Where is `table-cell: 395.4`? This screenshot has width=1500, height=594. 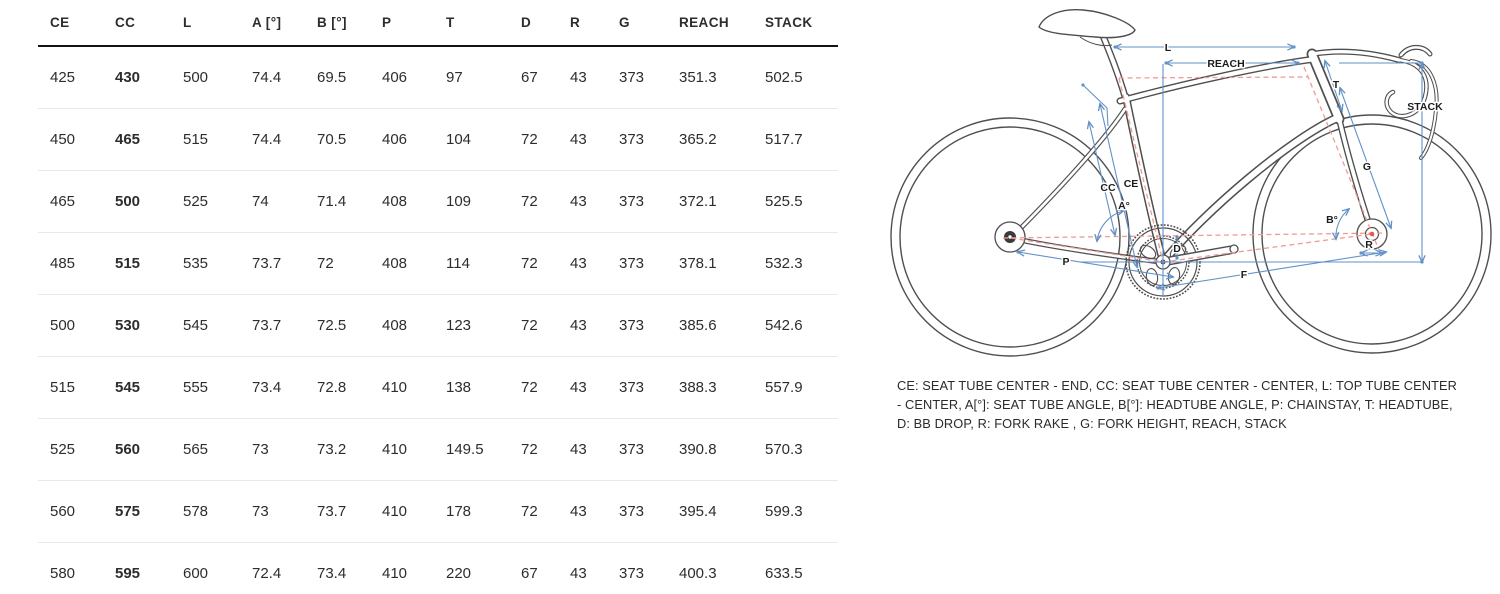 table-cell: 395.4 is located at coordinates (698, 511).